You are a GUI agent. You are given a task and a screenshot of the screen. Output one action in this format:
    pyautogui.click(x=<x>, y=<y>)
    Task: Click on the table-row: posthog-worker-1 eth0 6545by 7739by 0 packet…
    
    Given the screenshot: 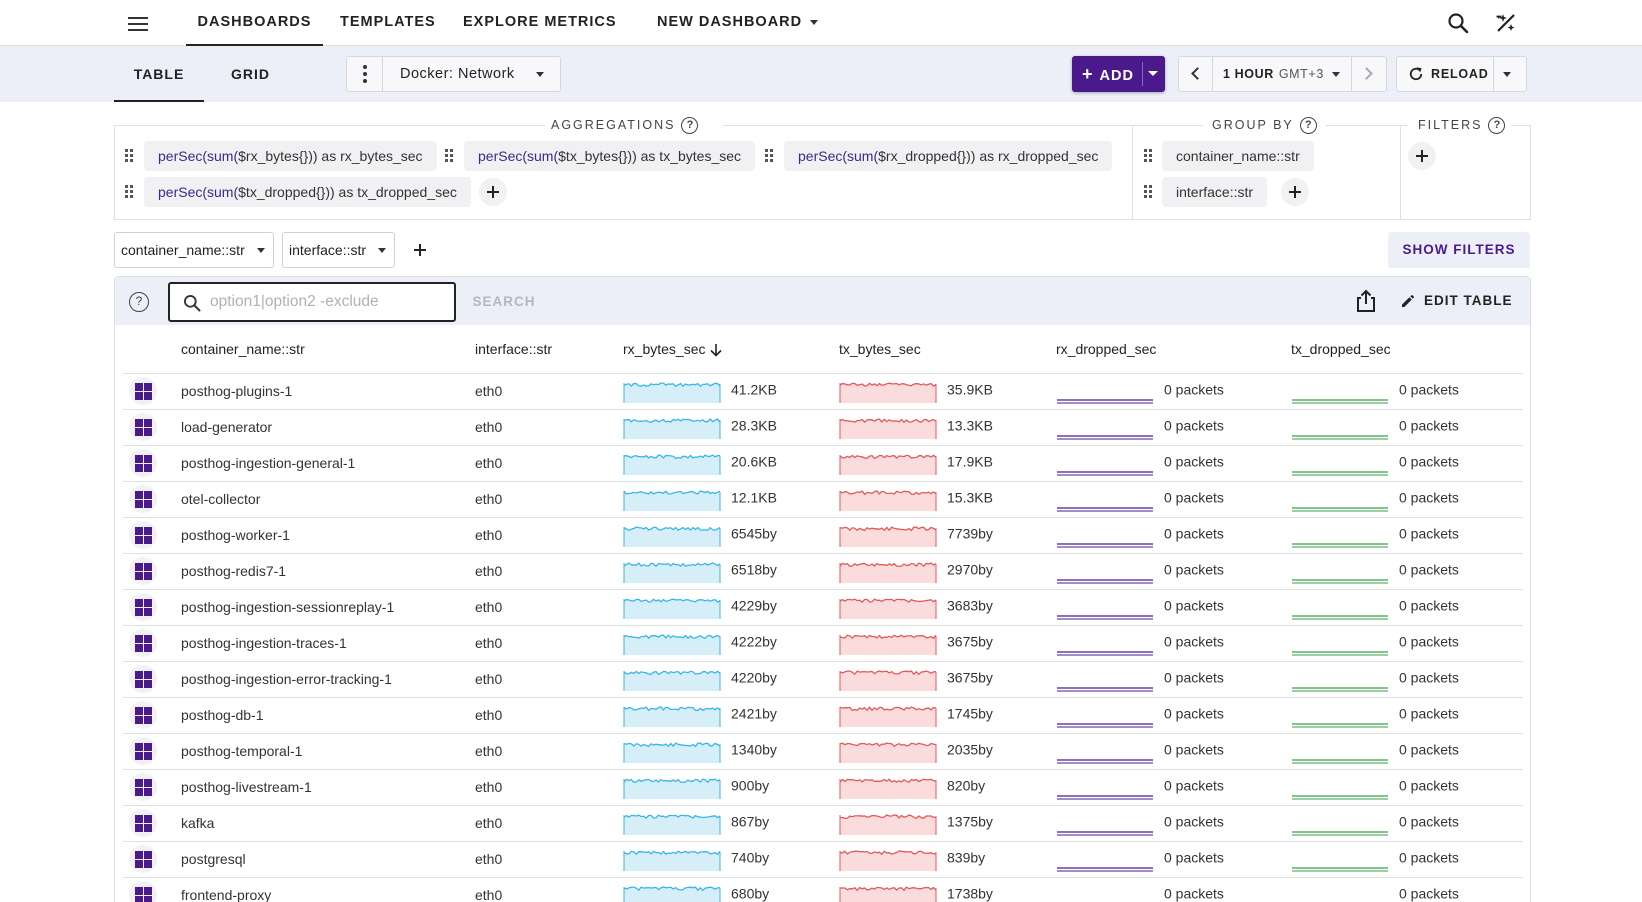 What is the action you would take?
    pyautogui.click(x=823, y=535)
    